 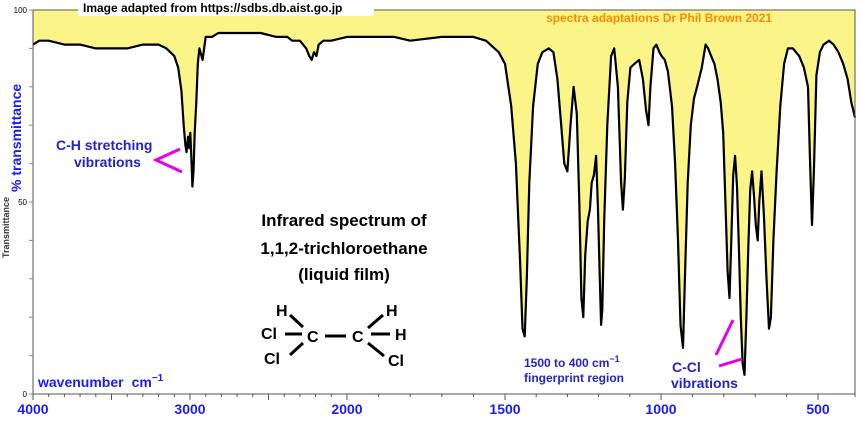 What do you see at coordinates (25, 394) in the screenshot?
I see `y-tick-label: 0` at bounding box center [25, 394].